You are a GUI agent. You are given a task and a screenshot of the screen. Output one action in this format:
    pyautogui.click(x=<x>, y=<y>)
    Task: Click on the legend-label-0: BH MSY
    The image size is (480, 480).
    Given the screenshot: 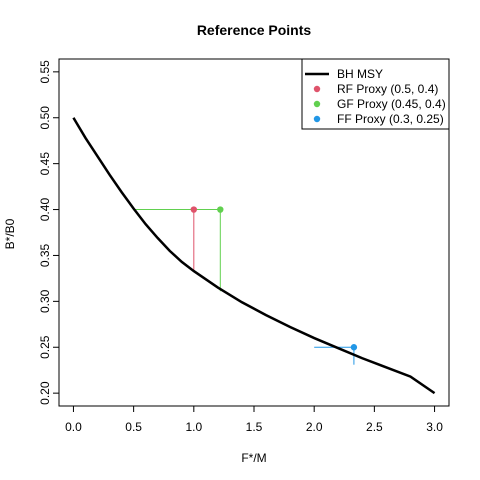 What is the action you would take?
    pyautogui.click(x=360, y=74)
    